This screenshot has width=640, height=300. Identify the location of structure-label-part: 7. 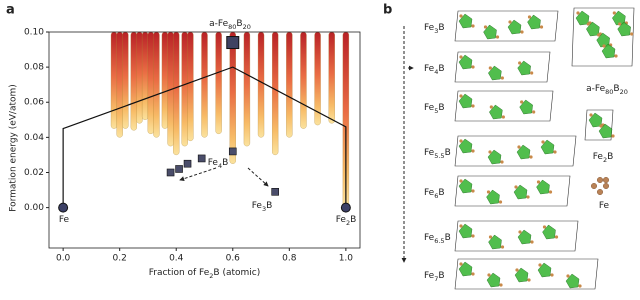
(436, 279).